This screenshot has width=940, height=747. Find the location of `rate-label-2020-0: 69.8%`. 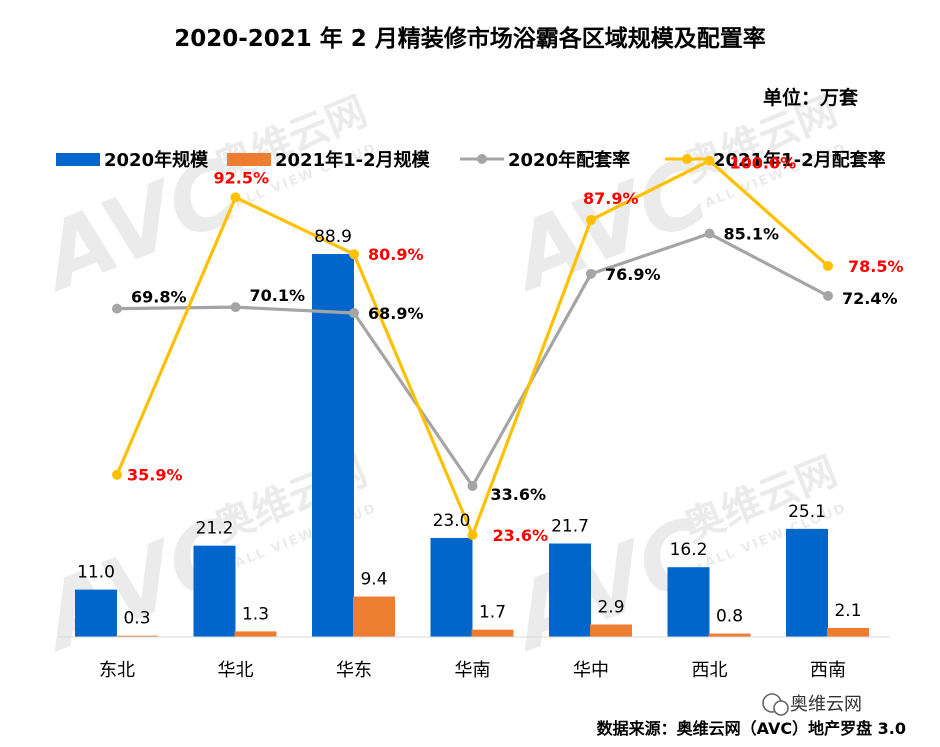

rate-label-2020-0: 69.8% is located at coordinates (159, 297).